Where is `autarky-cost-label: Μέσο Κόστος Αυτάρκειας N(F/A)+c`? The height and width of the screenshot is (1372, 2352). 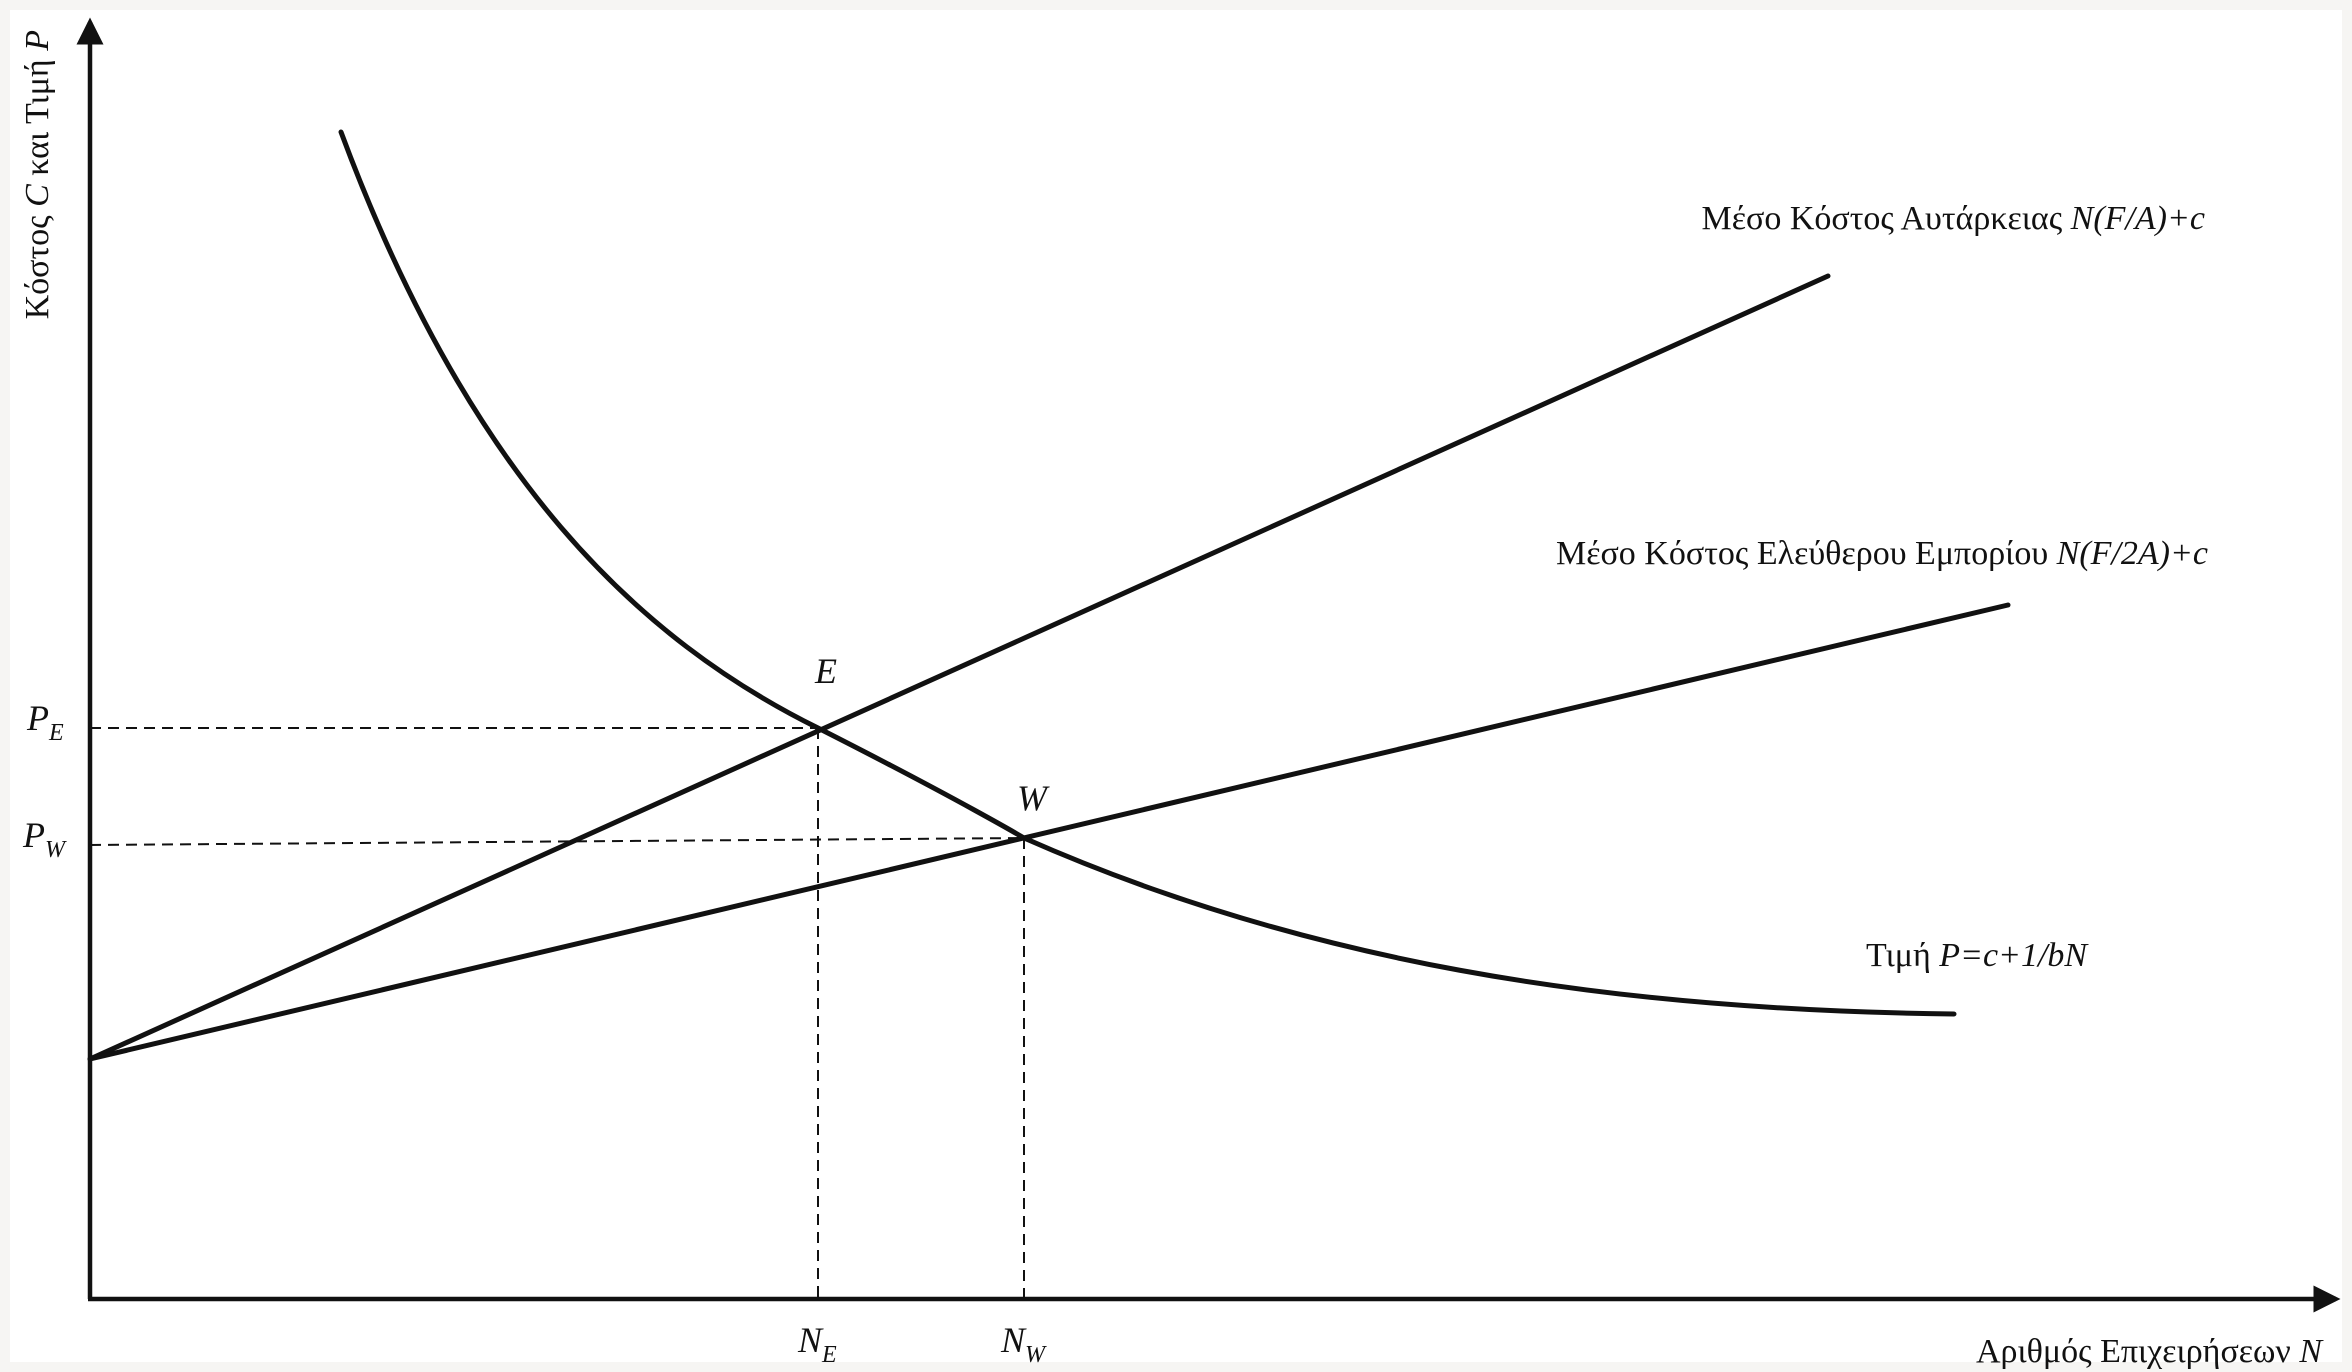 autarky-cost-label: Μέσο Κόστος Αυτάρκειας N(F/A)+c is located at coordinates (1953, 218).